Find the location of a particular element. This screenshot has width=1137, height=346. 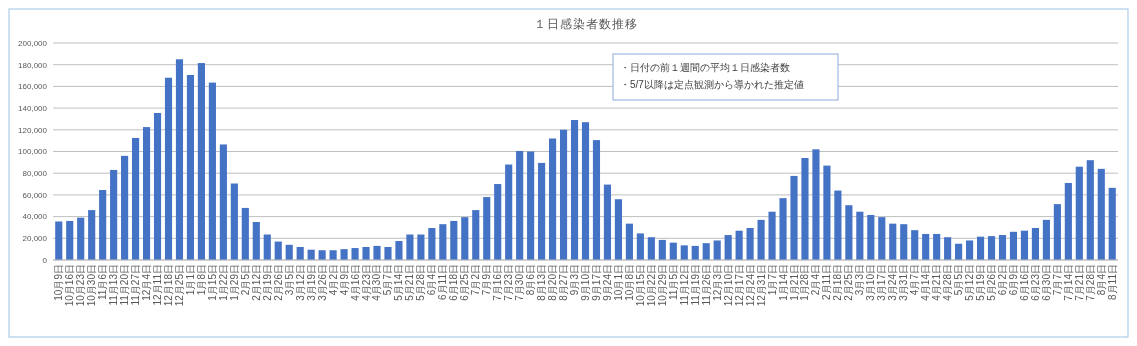

x-tick-label: 3月12日 is located at coordinates (300, 282).